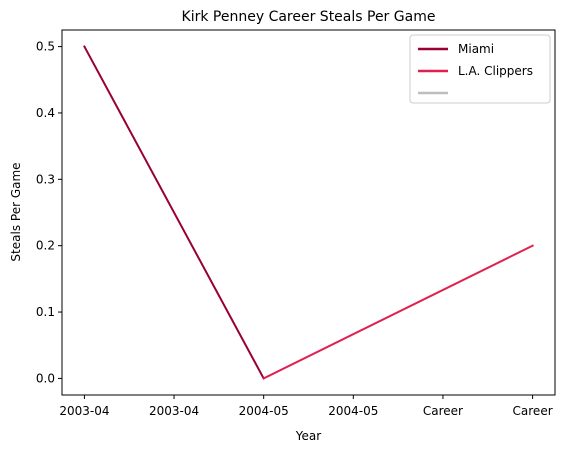 The width and height of the screenshot is (570, 453). I want to click on legend: Miami L.A. Clippers, so click(480, 69).